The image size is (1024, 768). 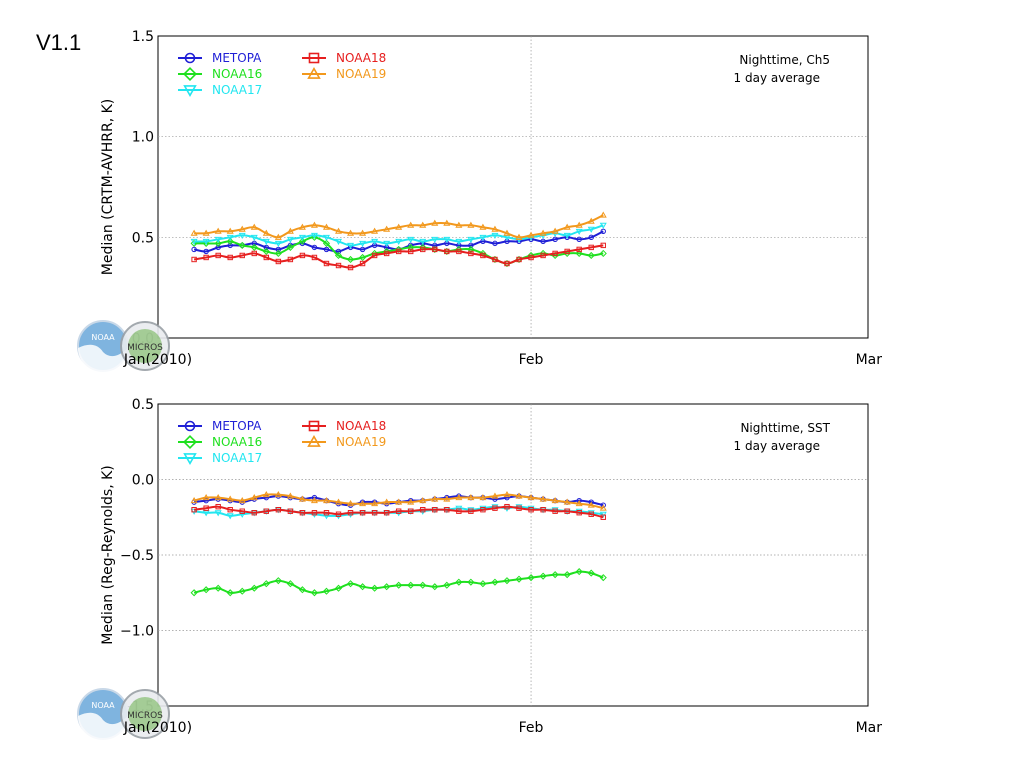 What do you see at coordinates (344, 73) in the screenshot?
I see `legend-item-noaa19: NOAA19` at bounding box center [344, 73].